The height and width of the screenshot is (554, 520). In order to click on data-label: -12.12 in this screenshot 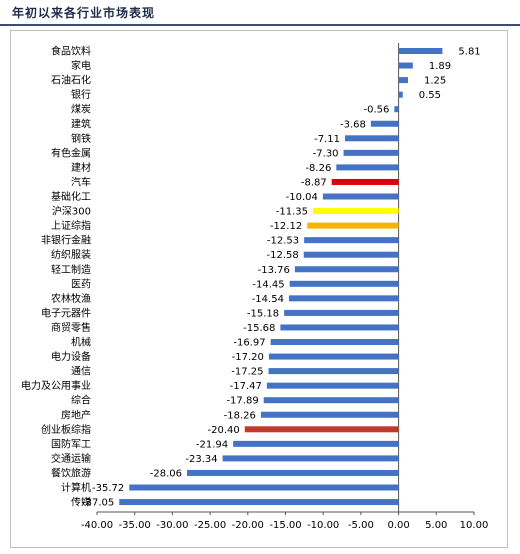, I will do `click(286, 226)`.